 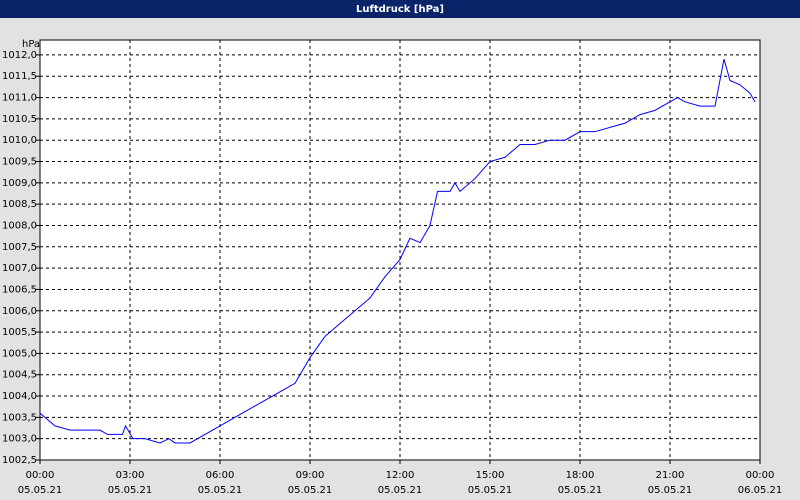 I want to click on y-tick-label: 1002,5, so click(x=19, y=460).